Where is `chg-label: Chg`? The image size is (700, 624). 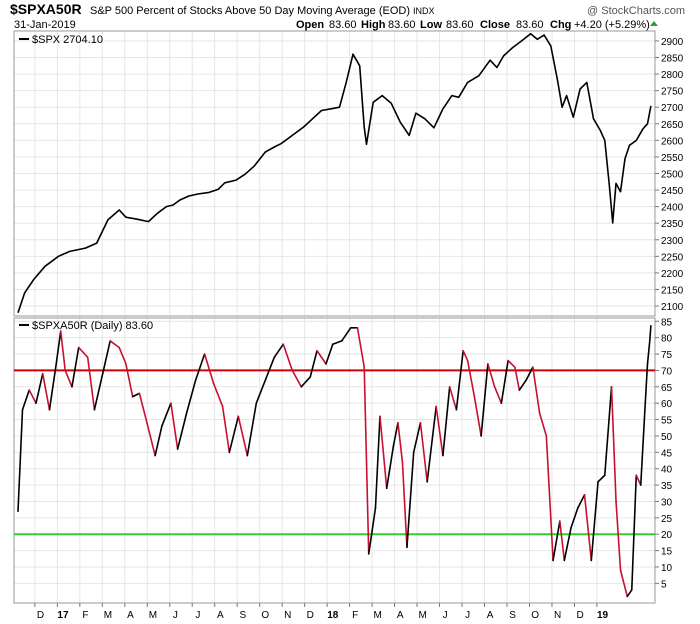
chg-label: Chg is located at coordinates (560, 25).